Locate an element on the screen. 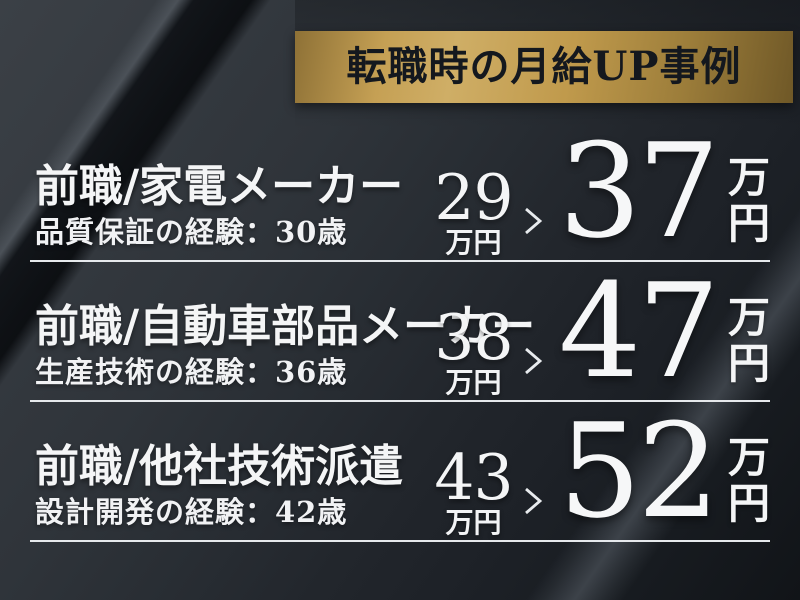  case-info: 前職/自動車部品メーカー 生産技術の経験：36歳 is located at coordinates (285, 345).